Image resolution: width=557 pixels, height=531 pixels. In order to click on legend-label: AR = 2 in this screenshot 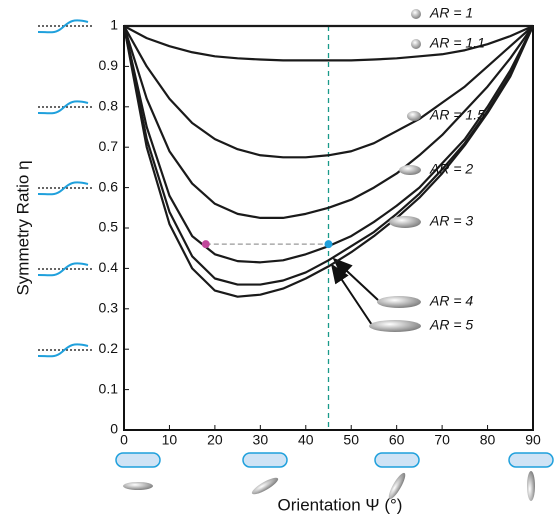, I will do `click(451, 169)`.